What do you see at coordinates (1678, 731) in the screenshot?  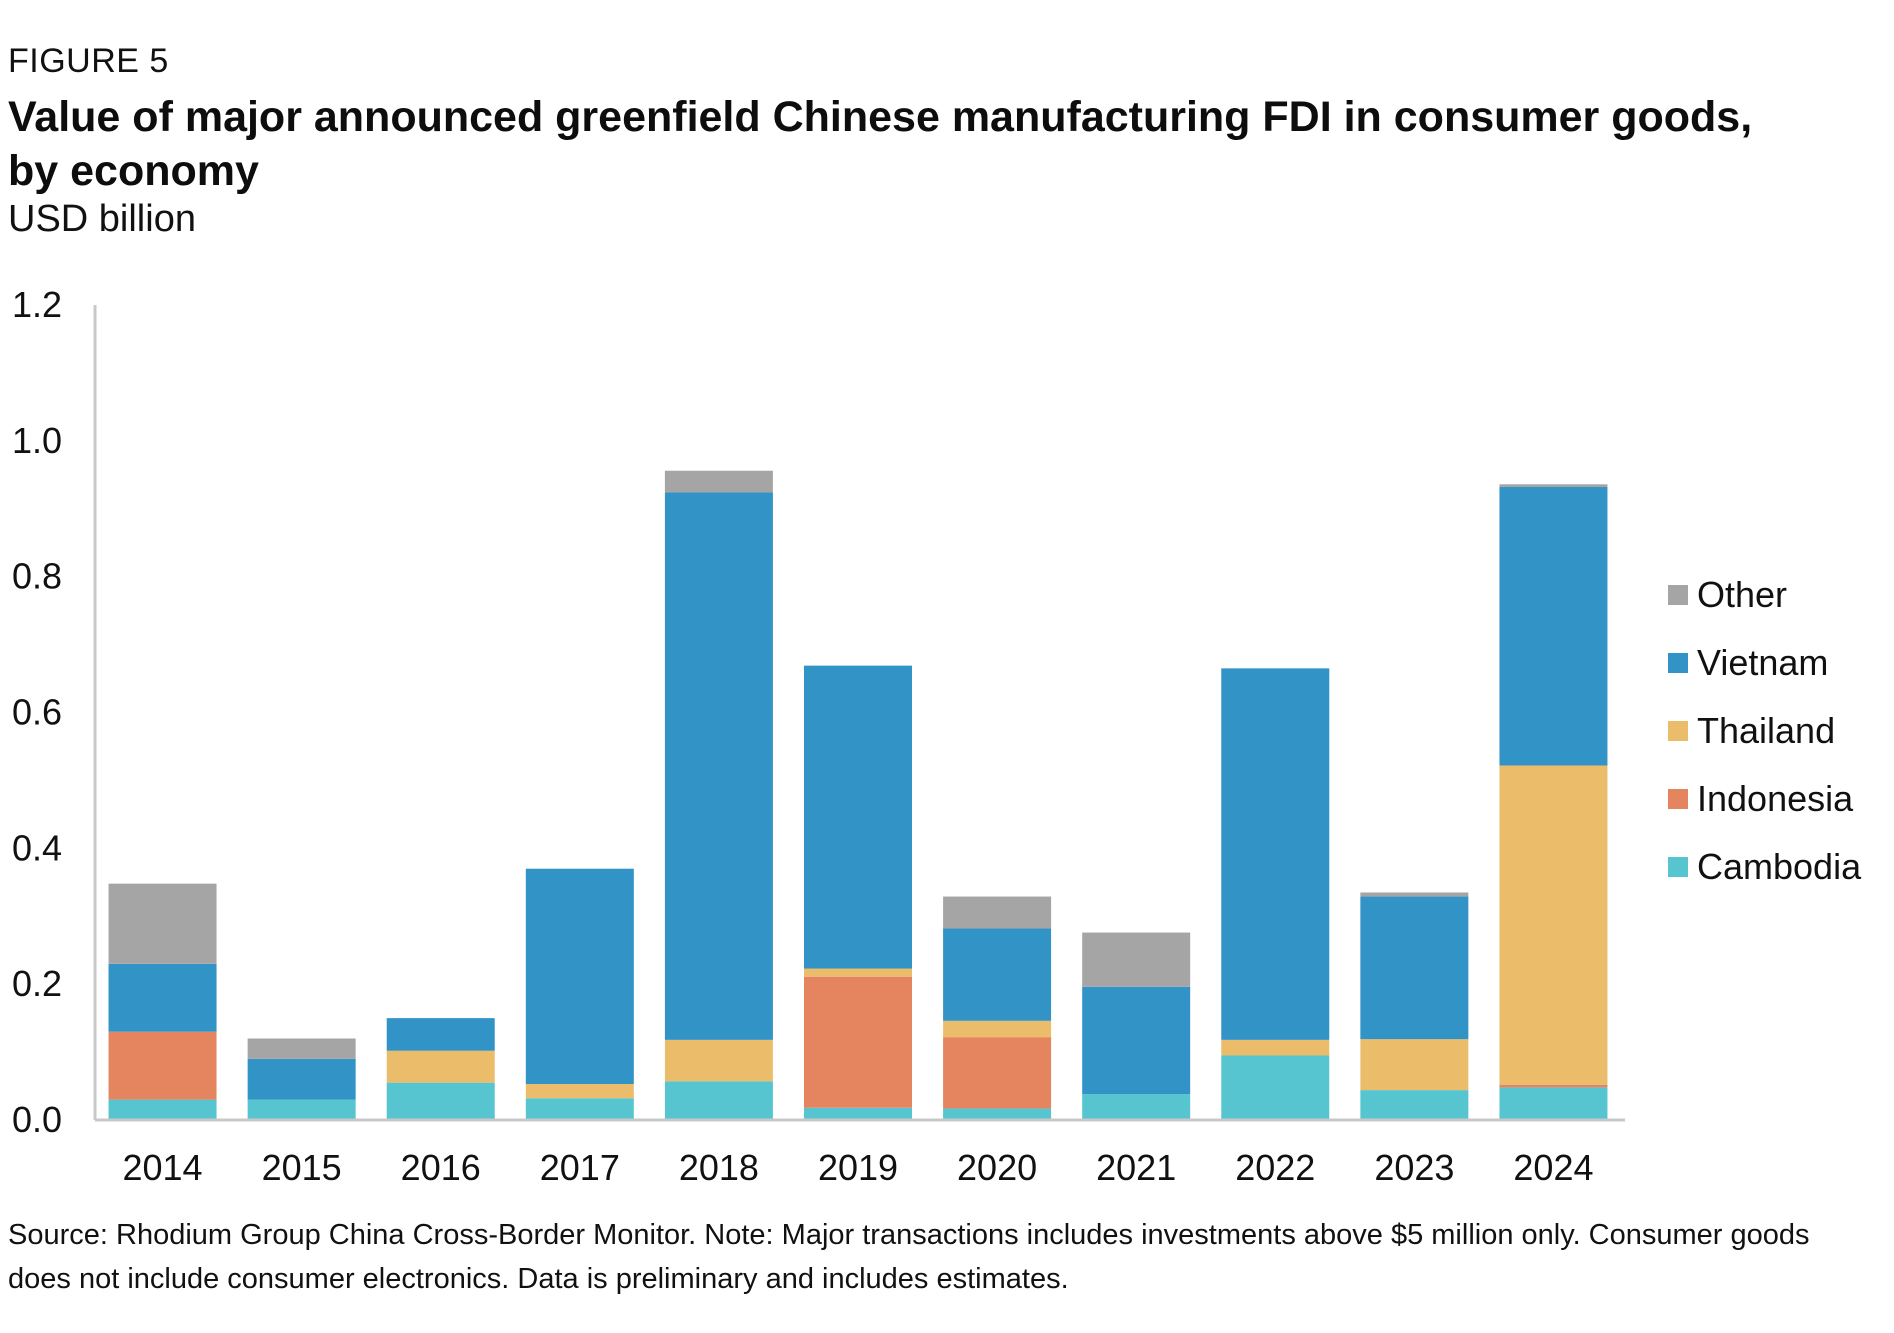 I see `legend-swatch-thailand` at bounding box center [1678, 731].